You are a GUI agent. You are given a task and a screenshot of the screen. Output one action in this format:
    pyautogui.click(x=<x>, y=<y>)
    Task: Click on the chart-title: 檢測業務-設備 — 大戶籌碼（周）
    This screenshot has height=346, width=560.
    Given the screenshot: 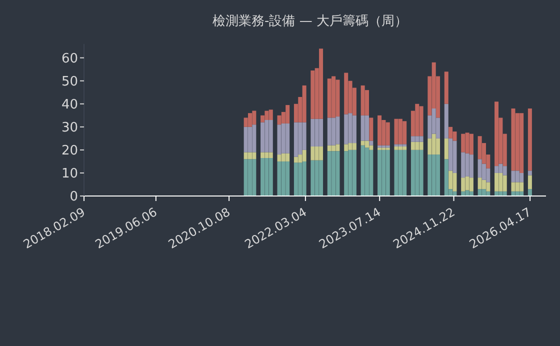 What is the action you would take?
    pyautogui.click(x=310, y=21)
    